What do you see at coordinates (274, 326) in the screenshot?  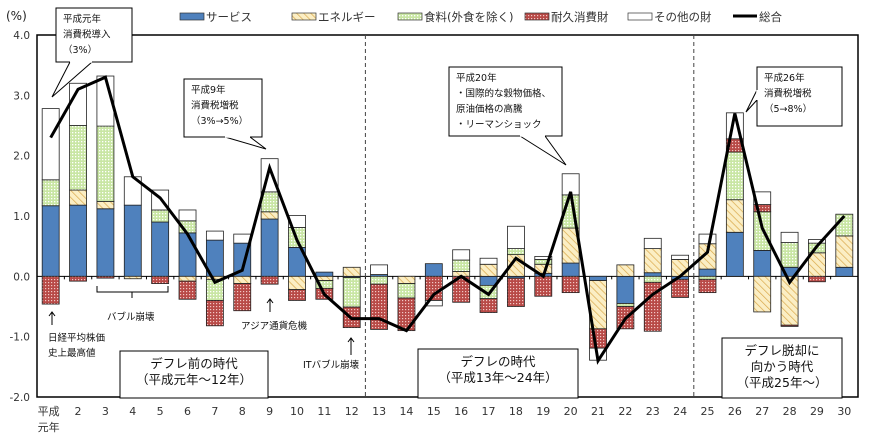 I see `annotation-text: アジア通貨危機` at bounding box center [274, 326].